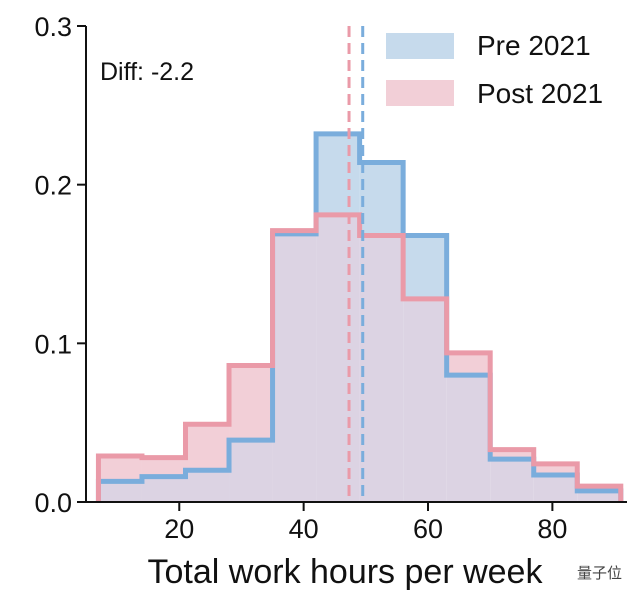 The height and width of the screenshot is (603, 640). I want to click on watermark: 量子位, so click(599, 573).